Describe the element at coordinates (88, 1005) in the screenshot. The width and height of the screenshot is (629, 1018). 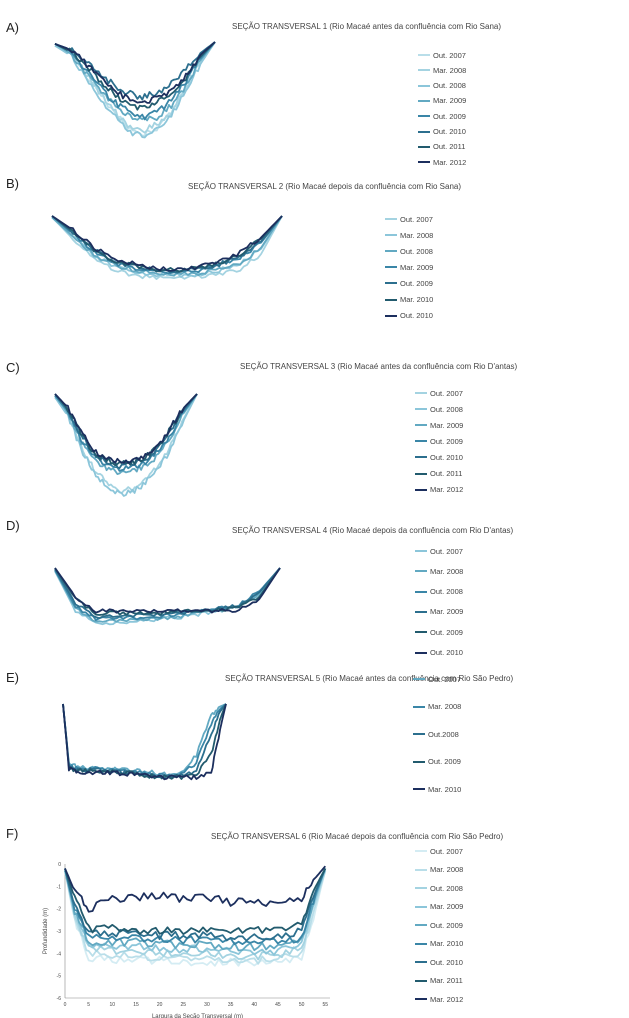
I see `x-tick-label: 5` at that location.